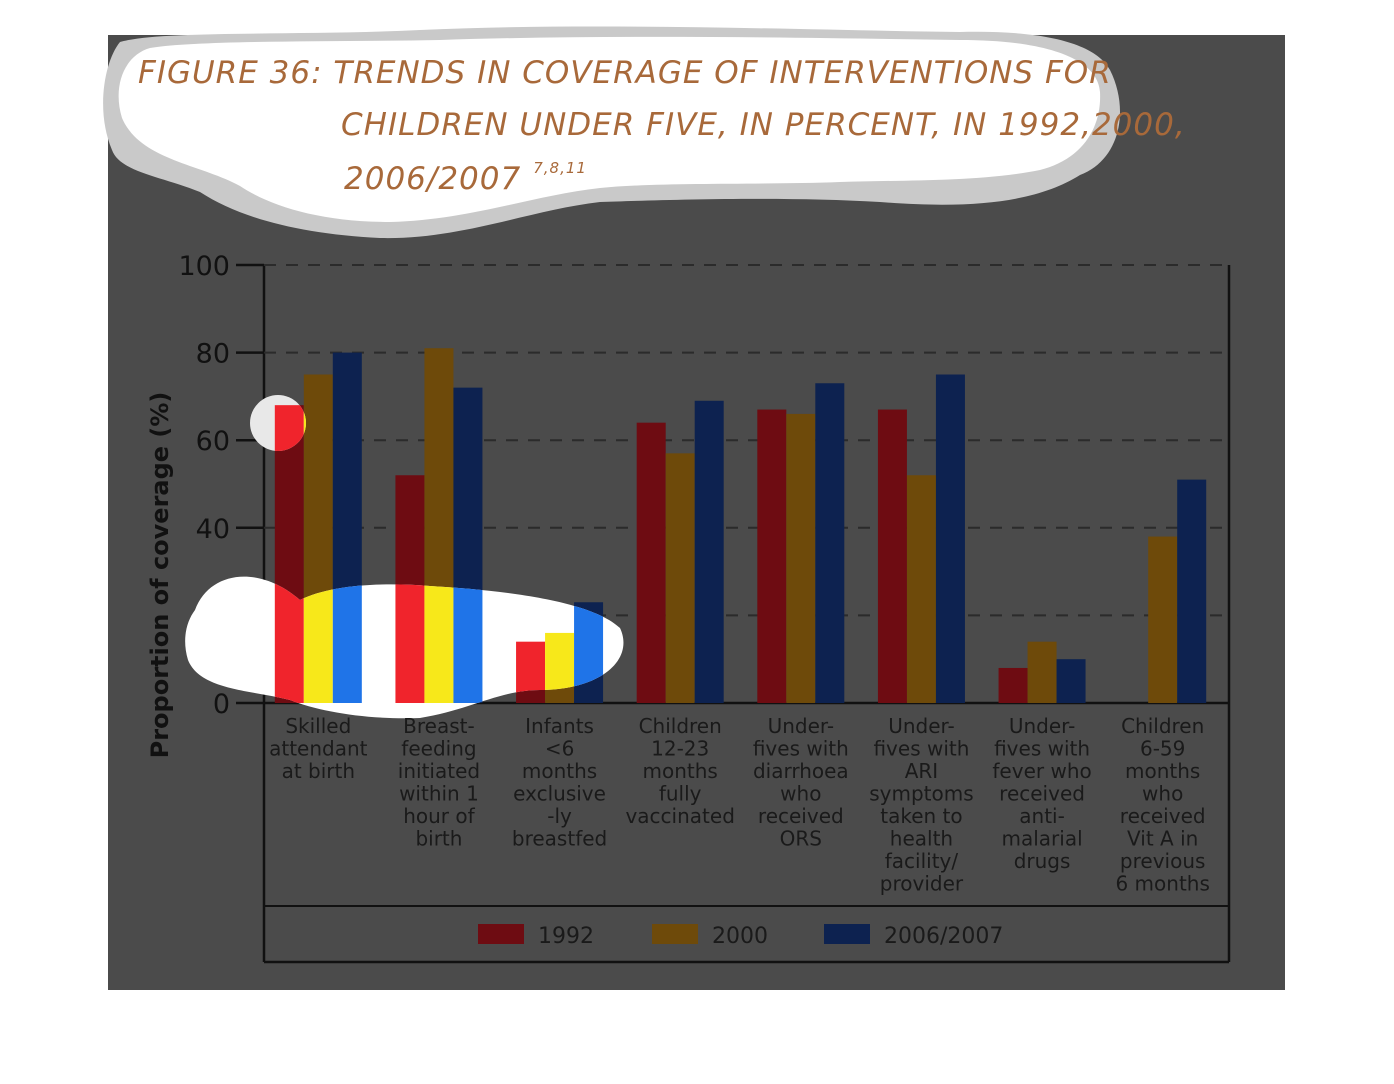 This screenshot has width=1394, height=1084. I want to click on x-category-label: Children 12-23 months fully vaccinated, so click(679, 771).